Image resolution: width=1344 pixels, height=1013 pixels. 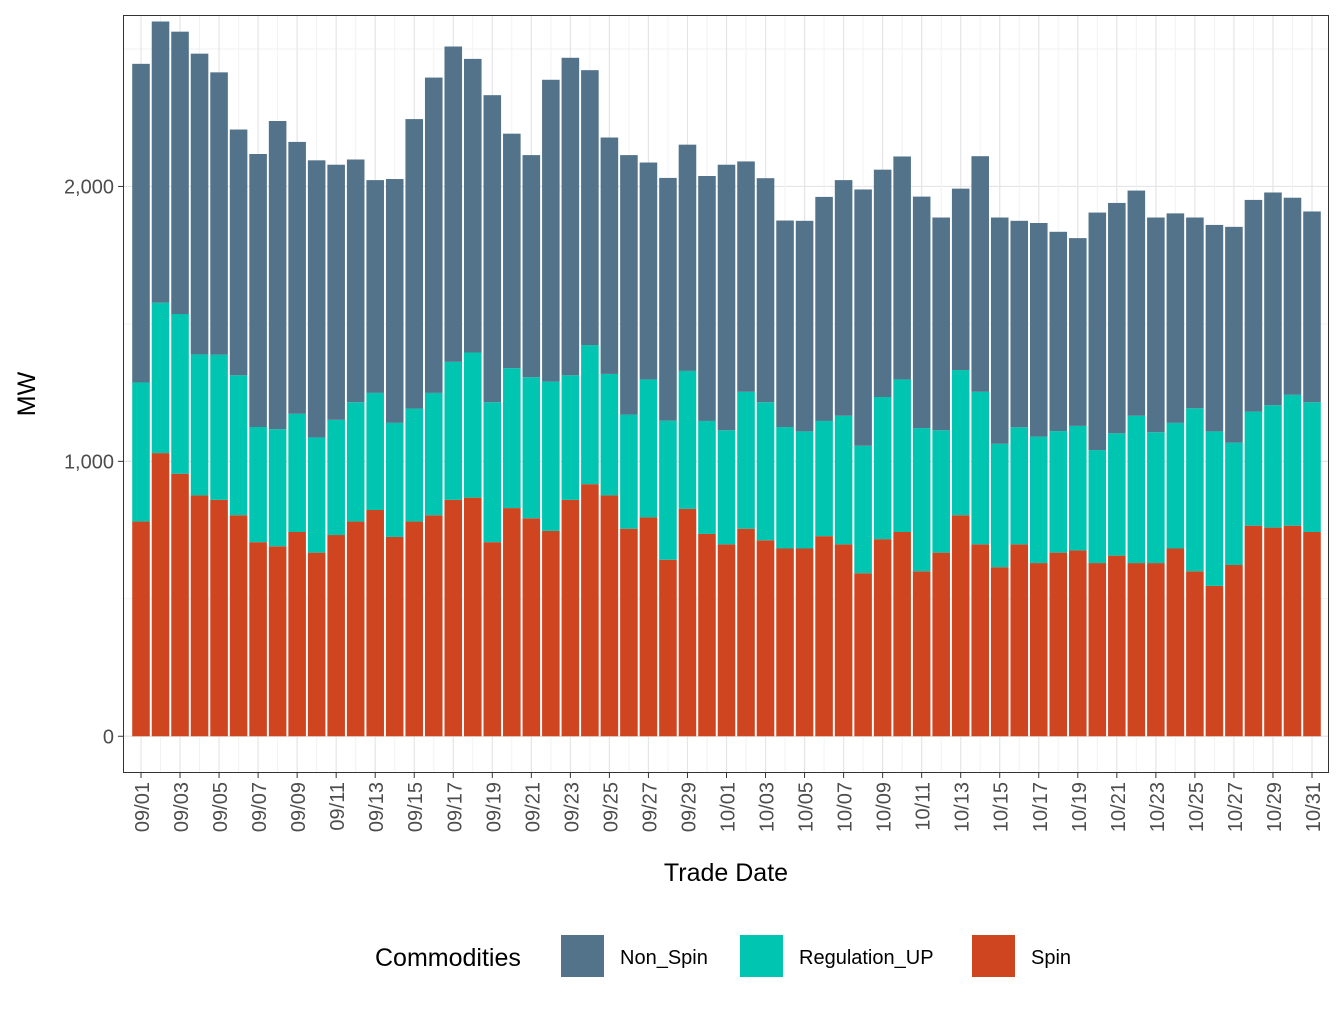 I want to click on y-axis: 0 1,000 2,000, so click(x=94, y=462).